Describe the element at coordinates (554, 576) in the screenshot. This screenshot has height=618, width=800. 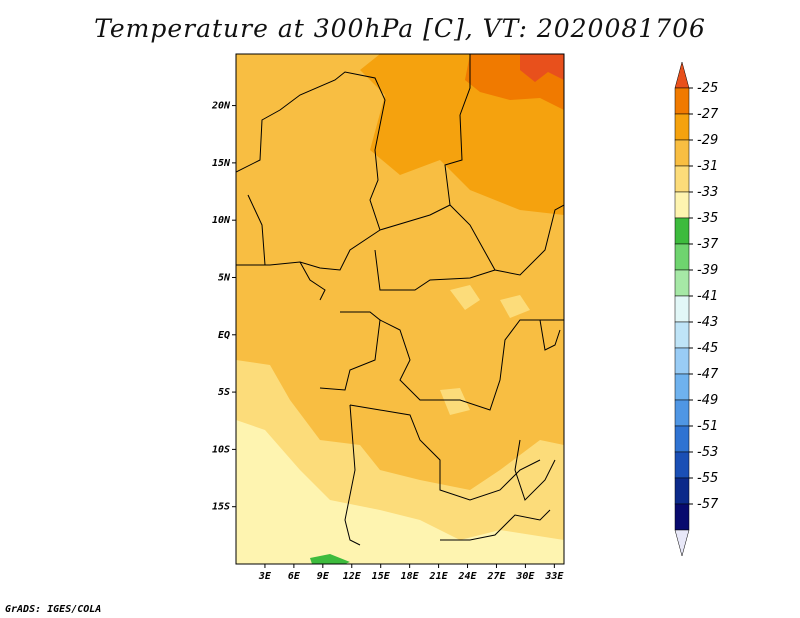
I see `lon-tick-label: 33E` at that location.